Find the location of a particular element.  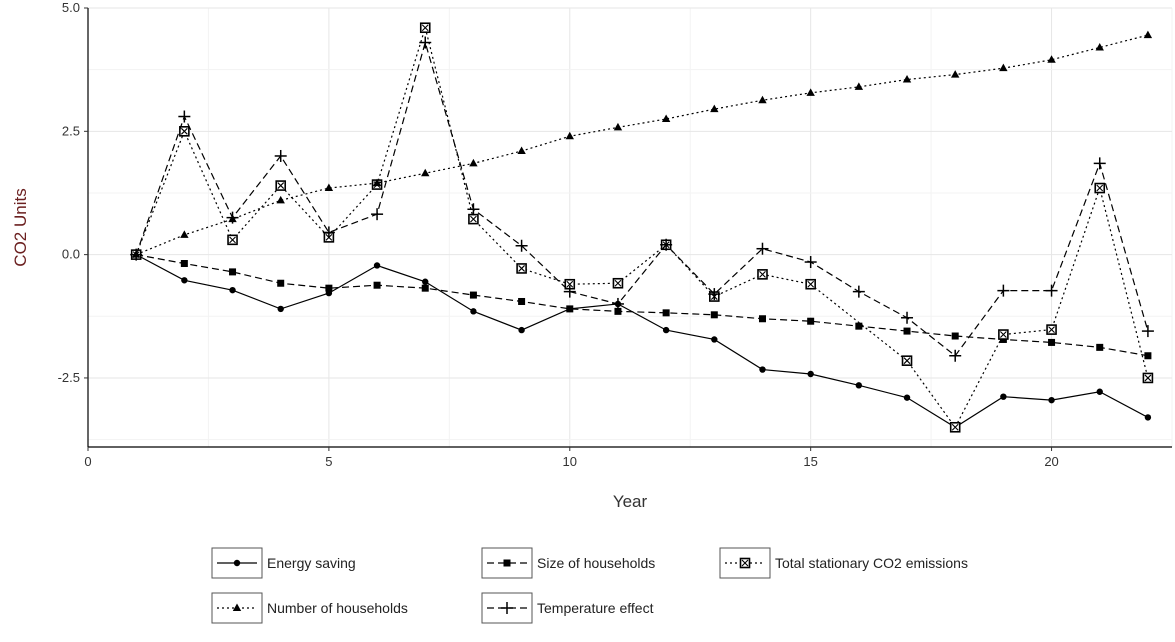

y-tick-label: 5.0 is located at coordinates (71, 7).